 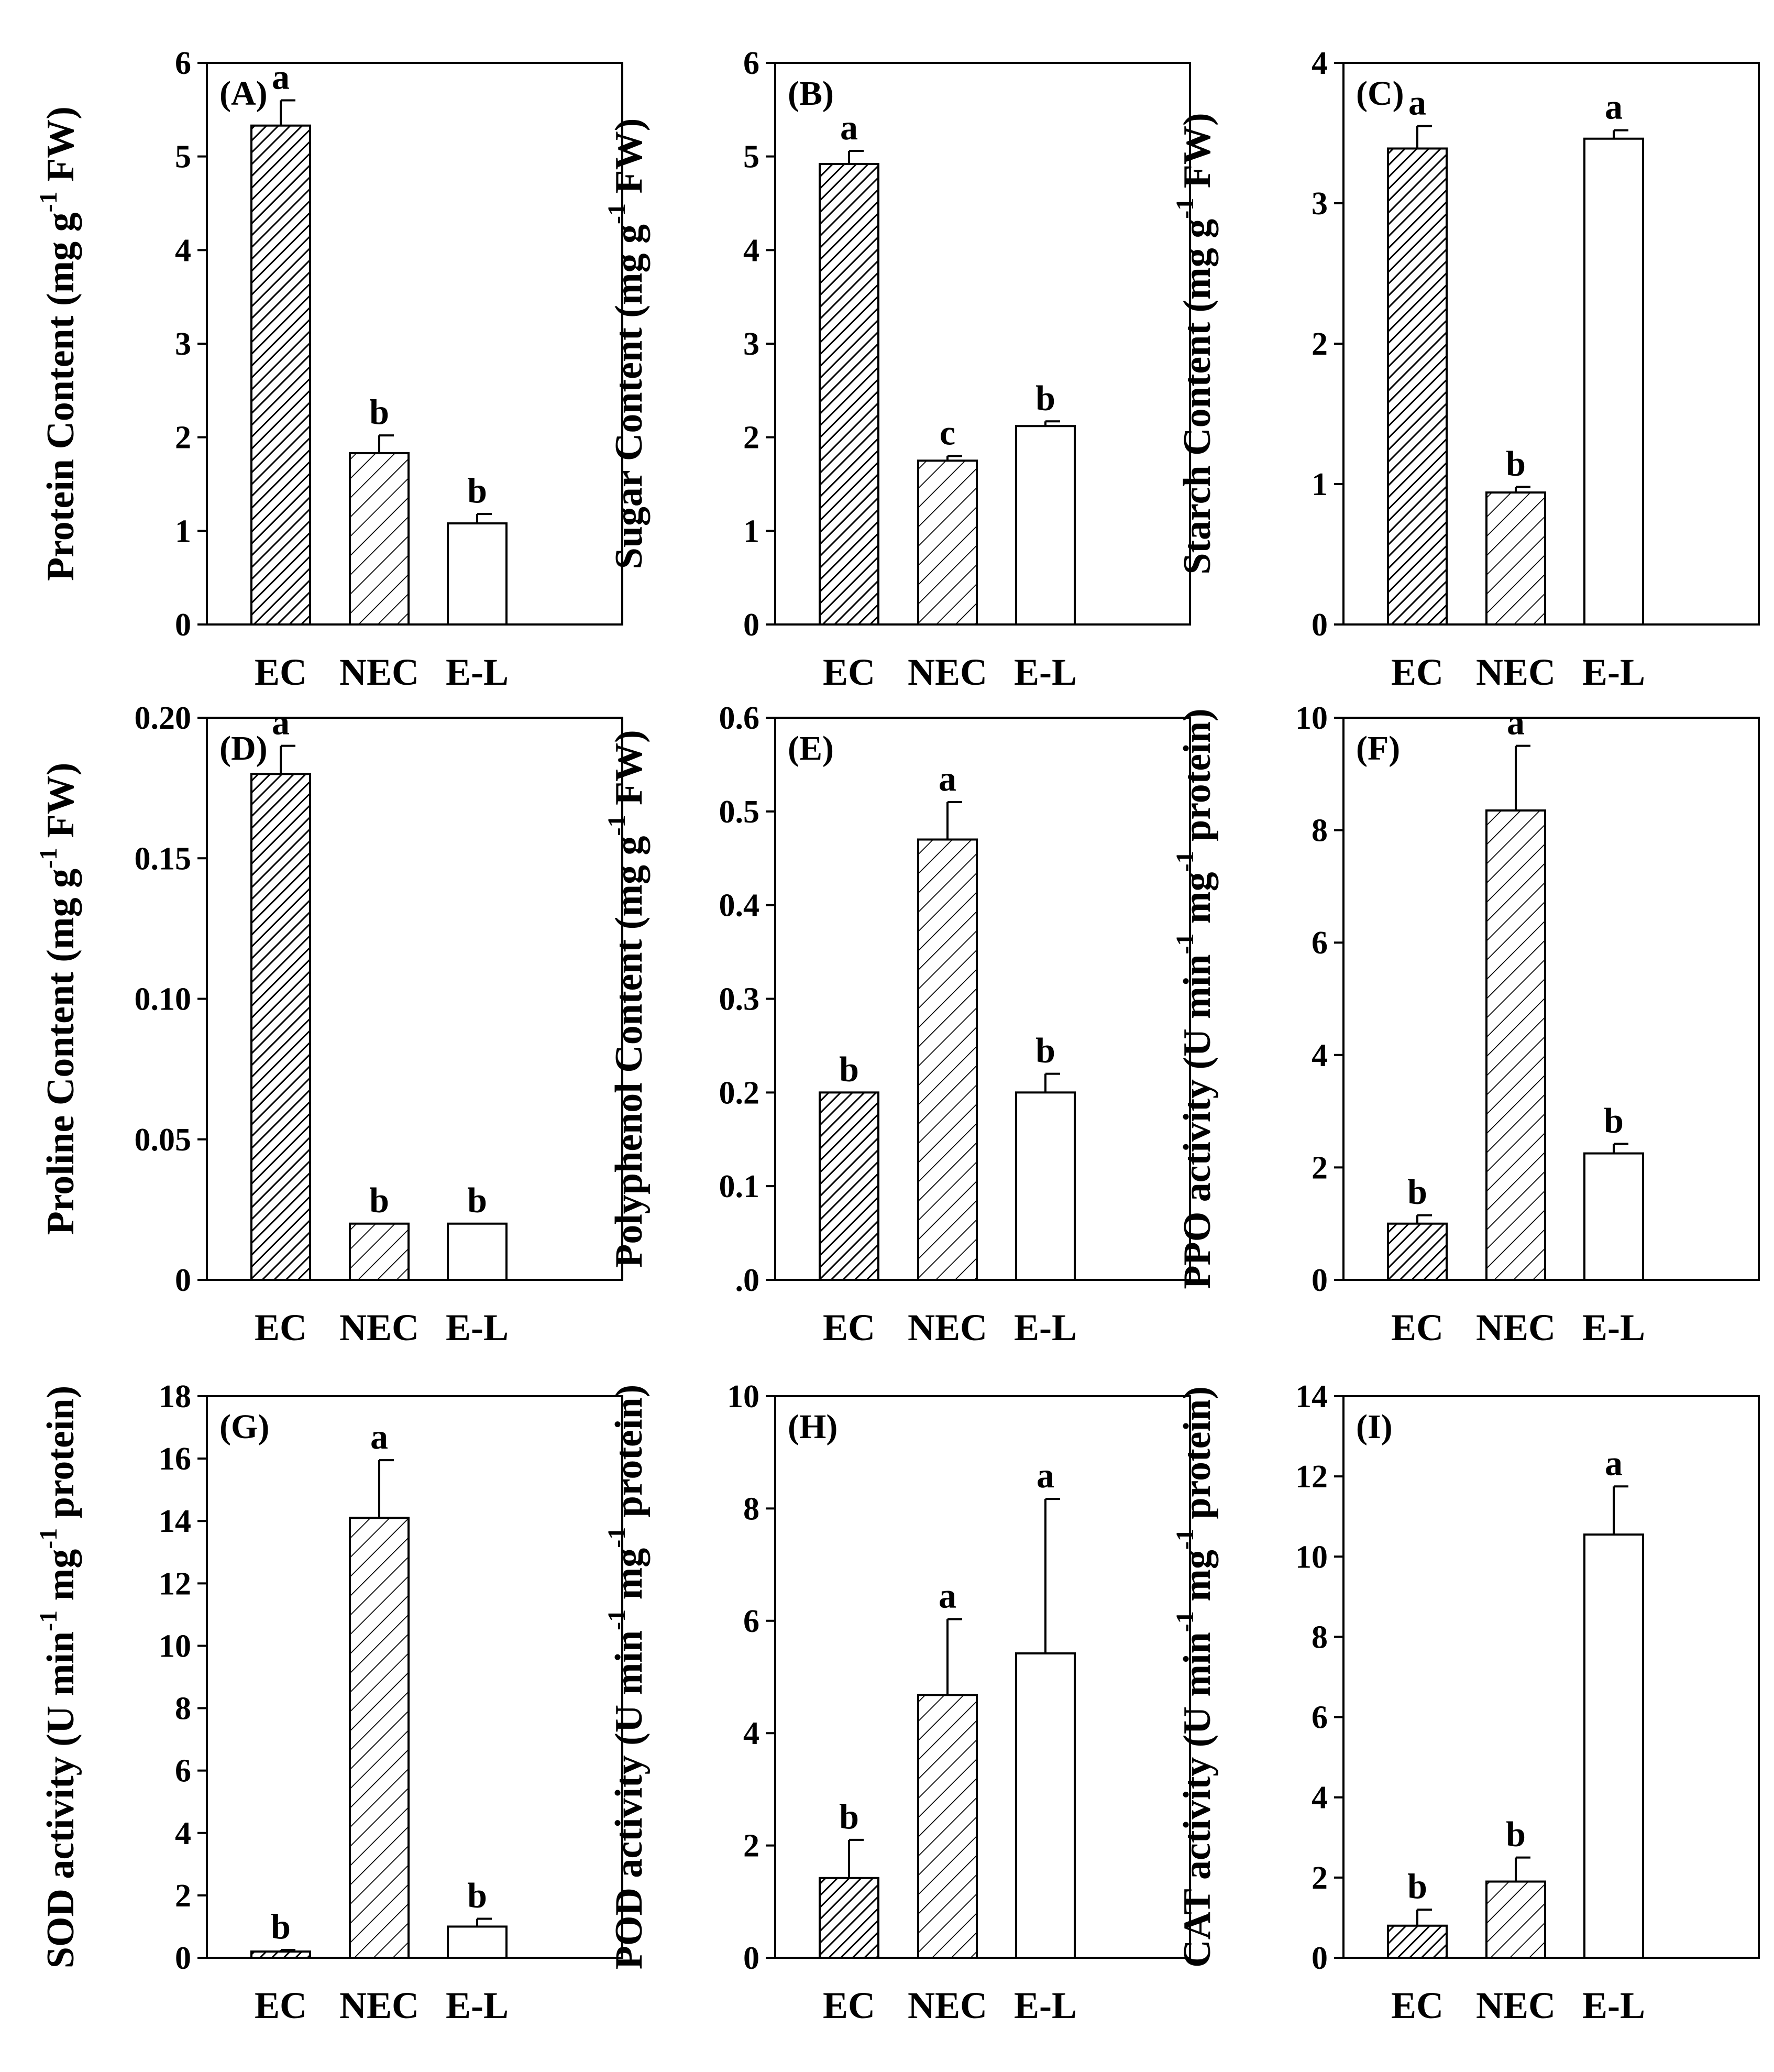 What do you see at coordinates (243, 93) in the screenshot?
I see `panel-label: (A)` at bounding box center [243, 93].